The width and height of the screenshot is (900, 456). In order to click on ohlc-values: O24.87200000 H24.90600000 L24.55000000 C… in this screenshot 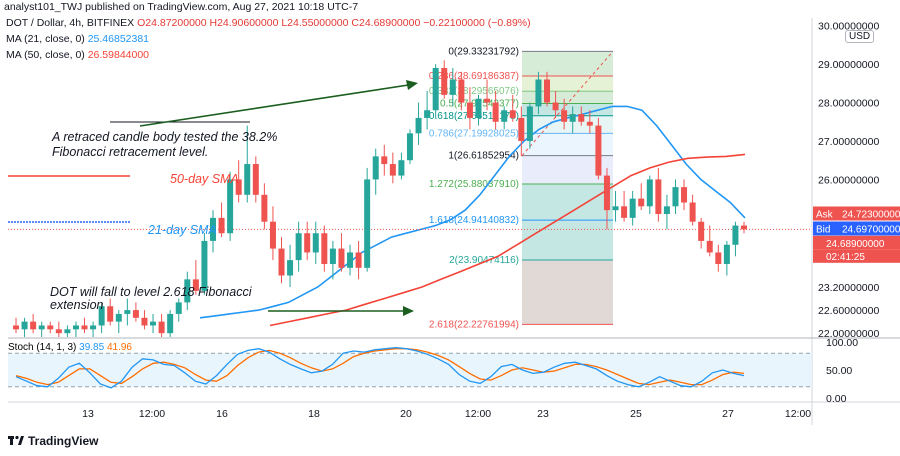, I will do `click(334, 23)`.